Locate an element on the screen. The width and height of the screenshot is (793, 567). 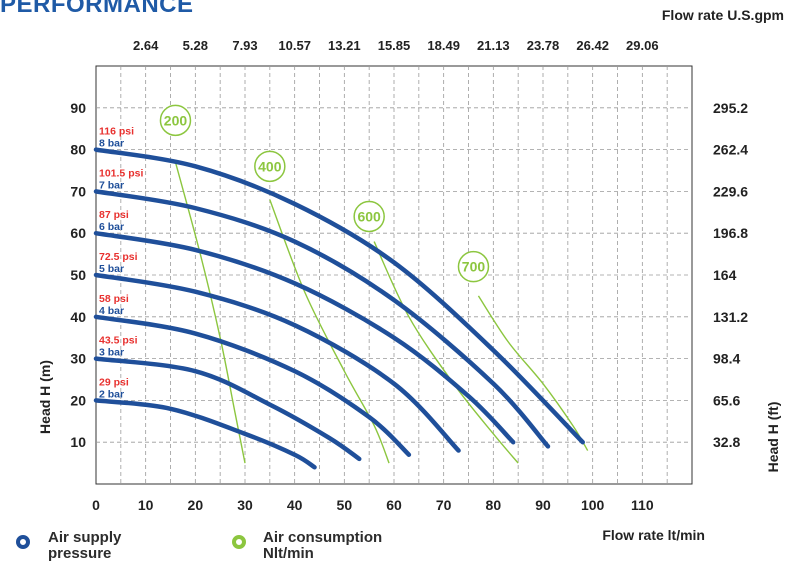
right-y-tick-label: 65.6 is located at coordinates (726, 400).